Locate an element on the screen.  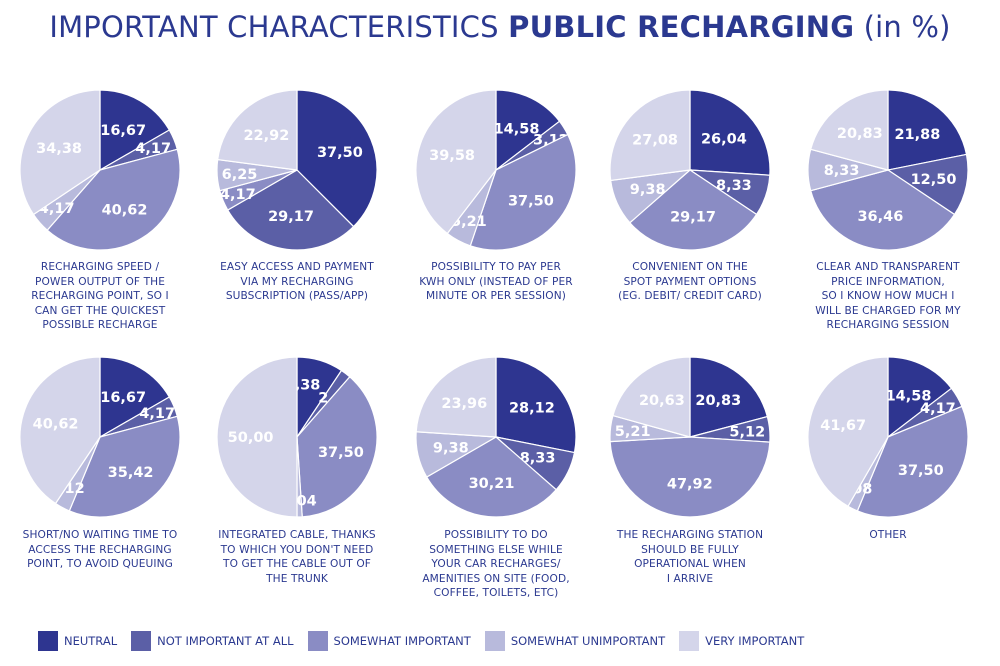
pie-7-label-somewhat-important: 37,50 is located at coordinates (341, 453).